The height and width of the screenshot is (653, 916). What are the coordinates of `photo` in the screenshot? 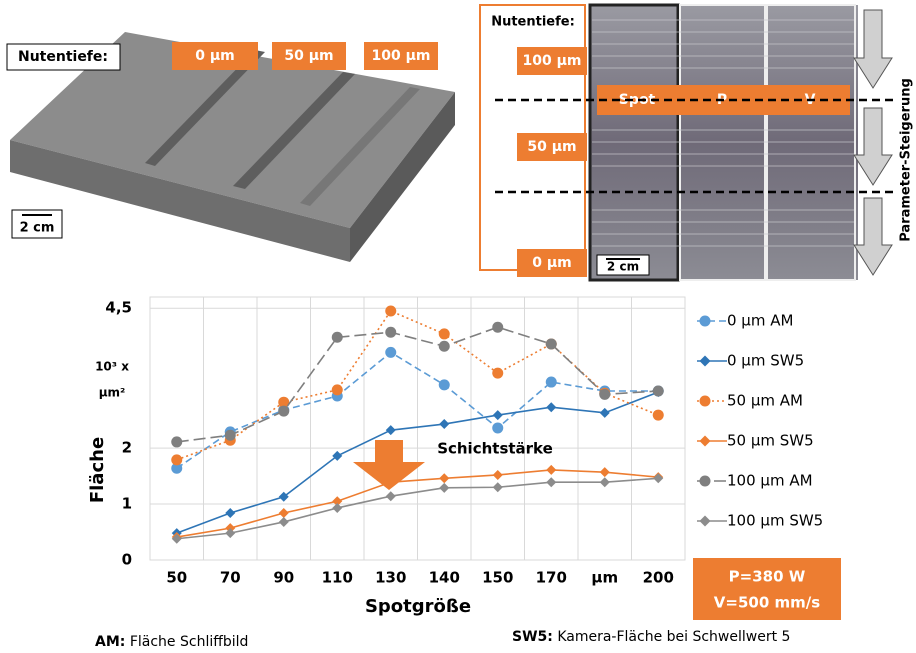 It's located at (723, 142).